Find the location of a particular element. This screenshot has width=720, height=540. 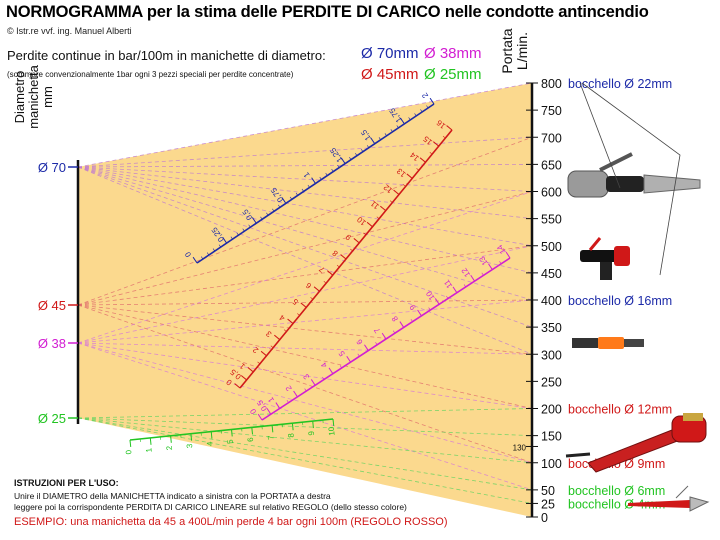

scale-tick-label: 9 is located at coordinates (412, 306).